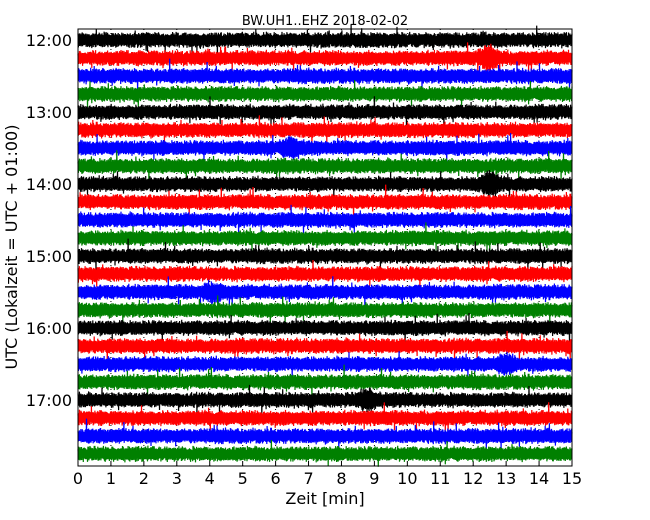 Image resolution: width=650 pixels, height=520 pixels. Describe the element at coordinates (572, 478) in the screenshot. I see `x-tick-label: 15` at that location.